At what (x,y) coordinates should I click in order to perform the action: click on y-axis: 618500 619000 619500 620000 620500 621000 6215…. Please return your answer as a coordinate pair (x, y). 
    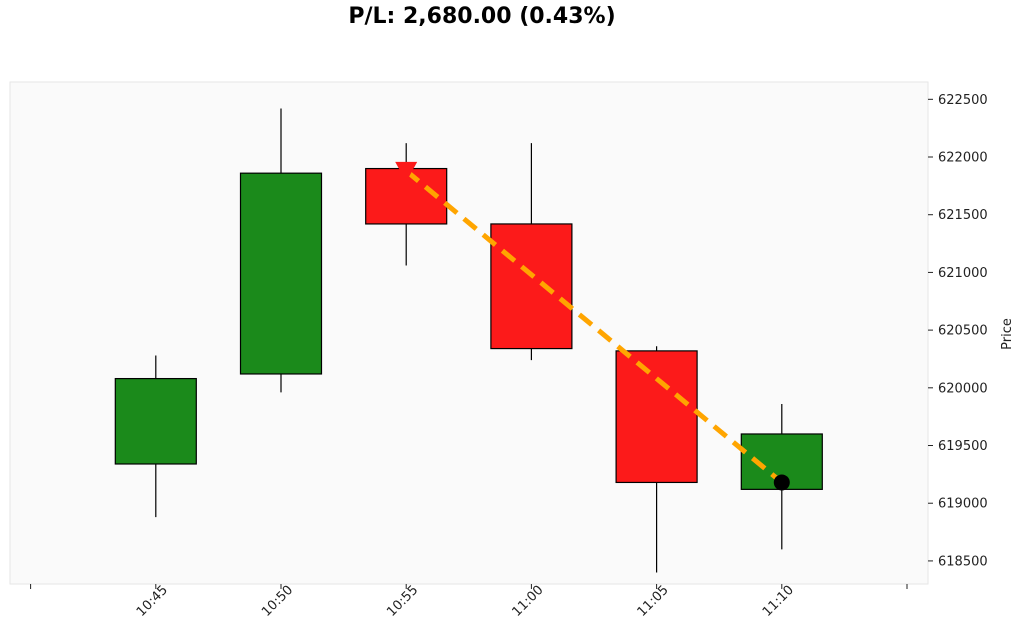
    Looking at the image, I should click on (958, 331).